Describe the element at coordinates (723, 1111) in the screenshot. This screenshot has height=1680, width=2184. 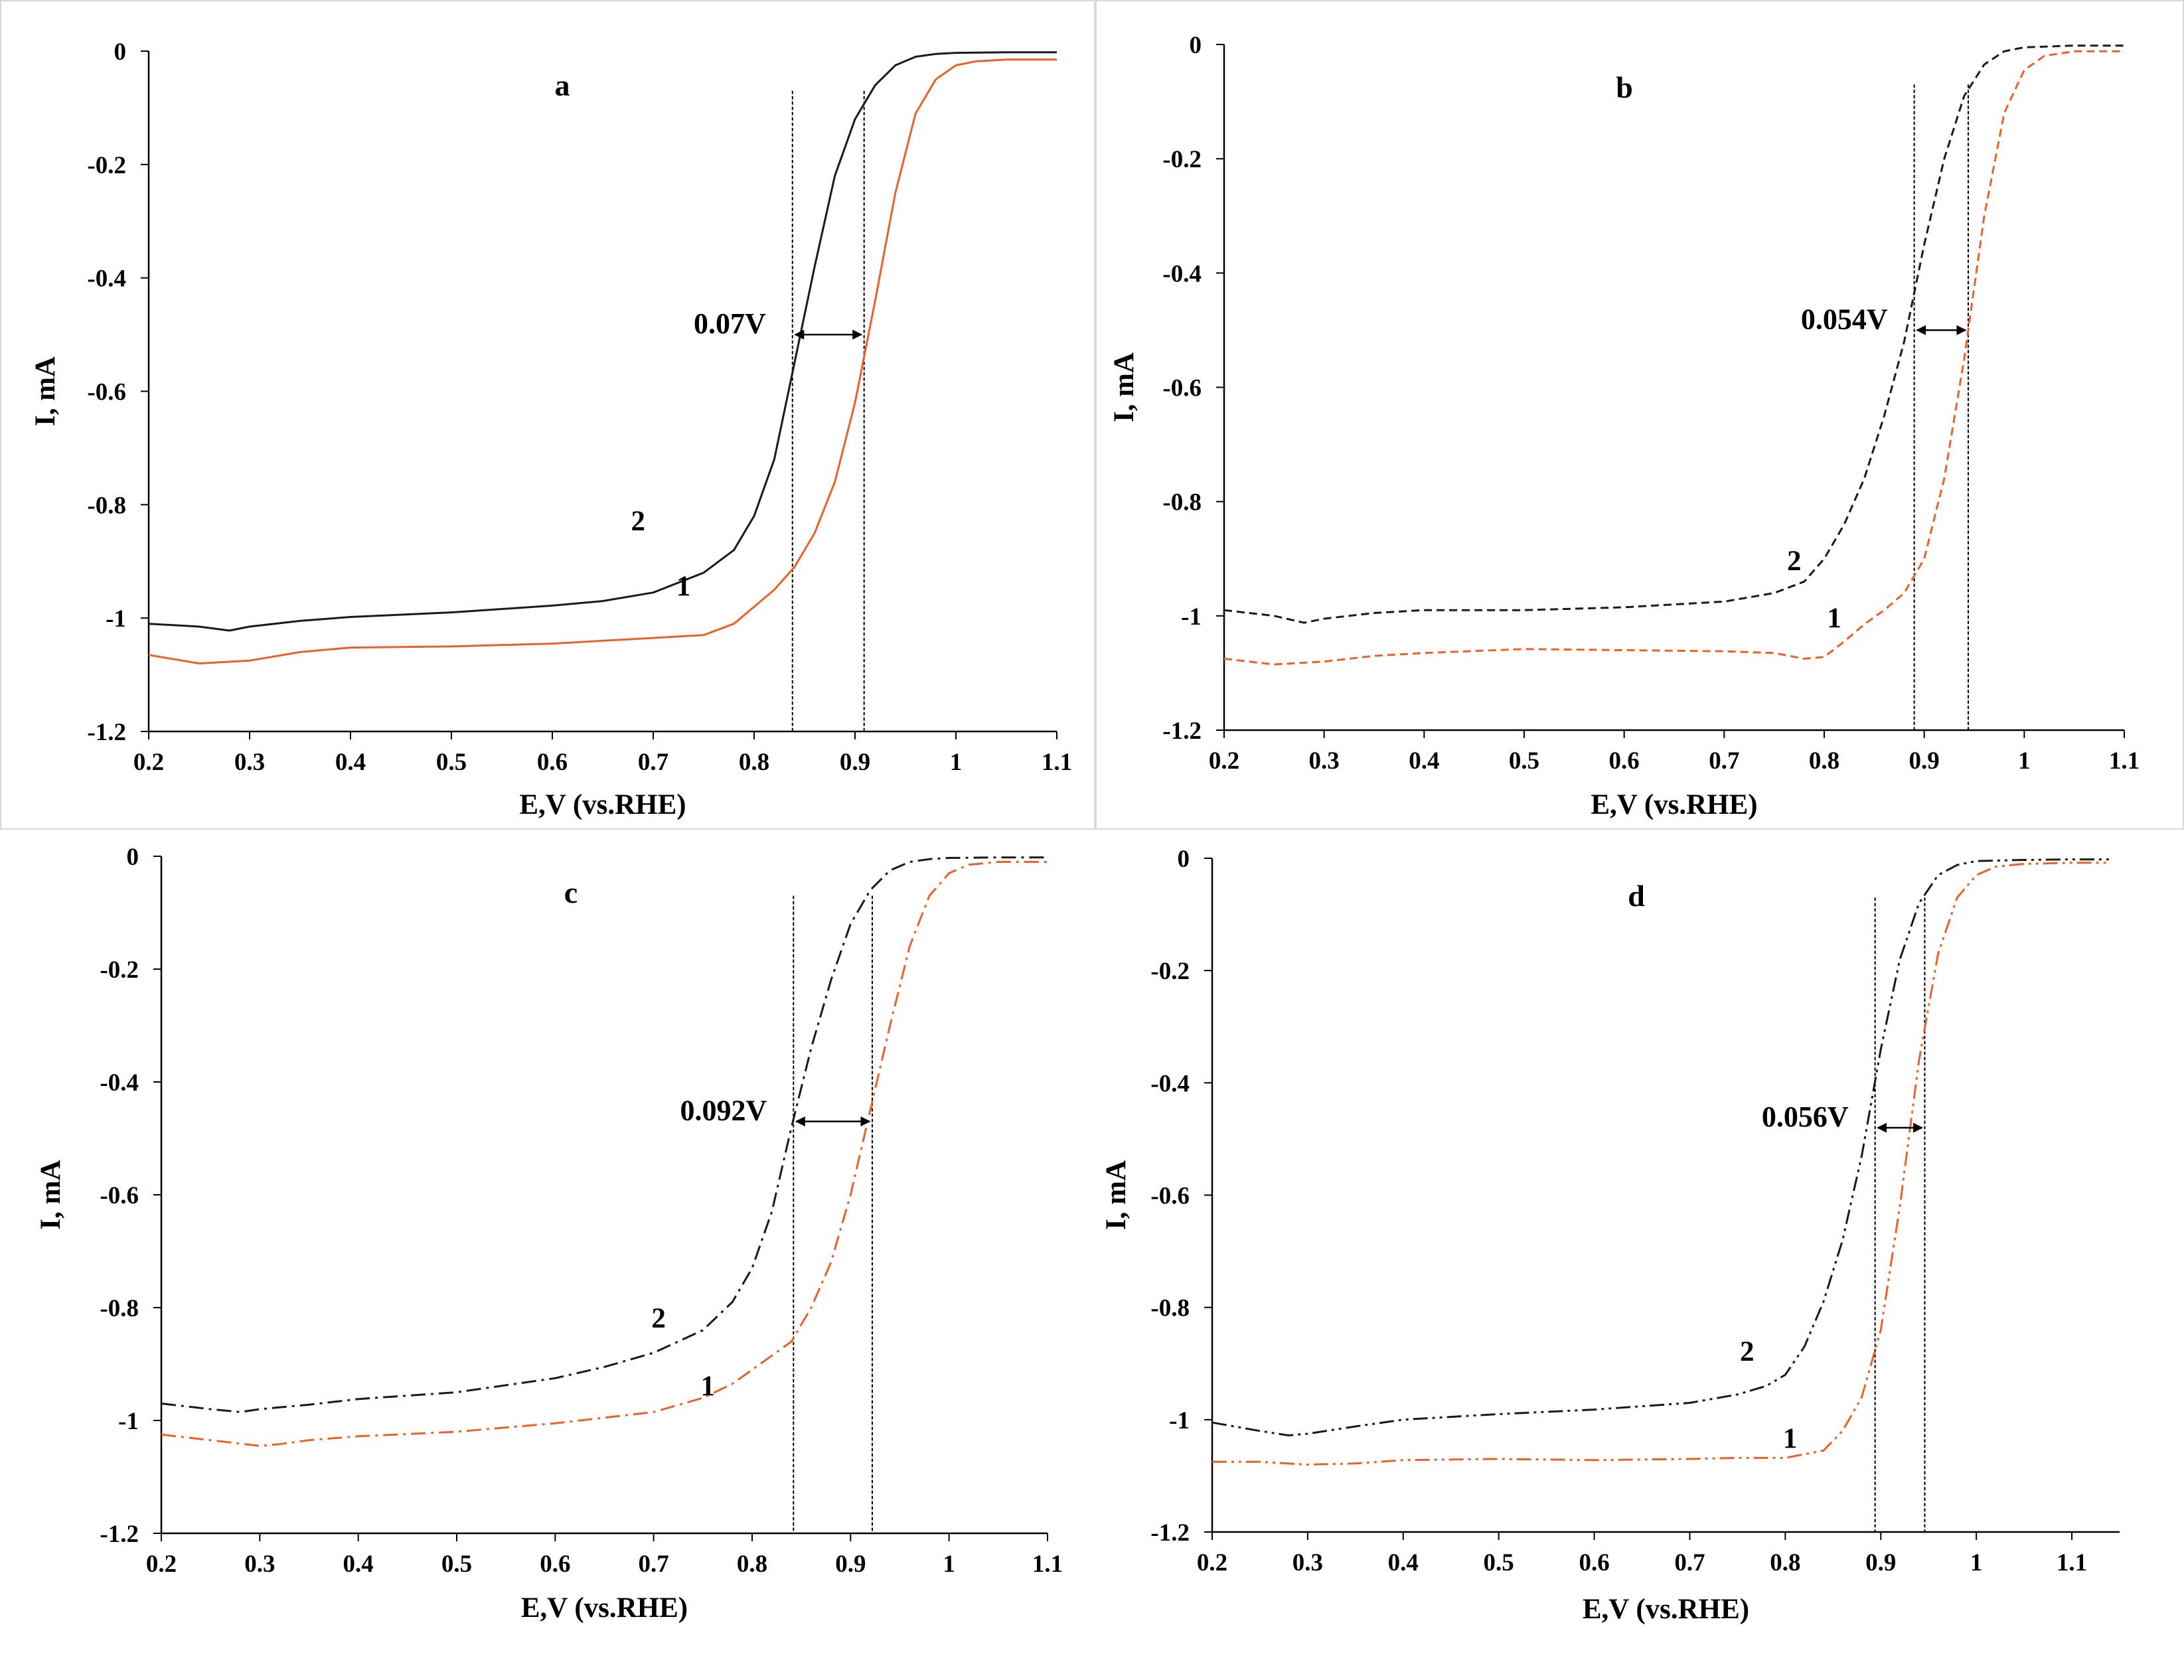
I see `separation-label: 0.092V` at that location.